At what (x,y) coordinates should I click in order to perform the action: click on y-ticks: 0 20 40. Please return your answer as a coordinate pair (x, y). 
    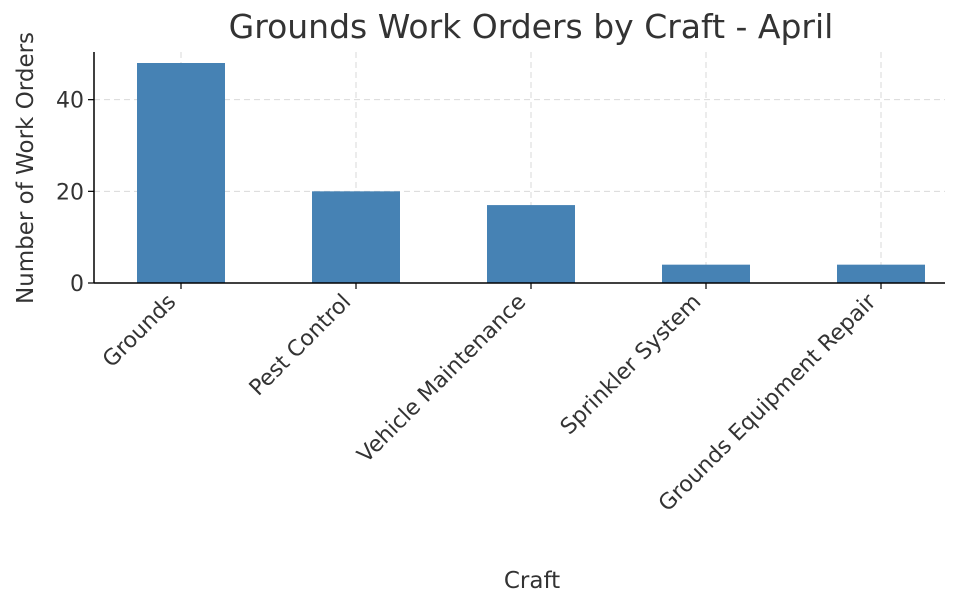
    Looking at the image, I should click on (75, 193).